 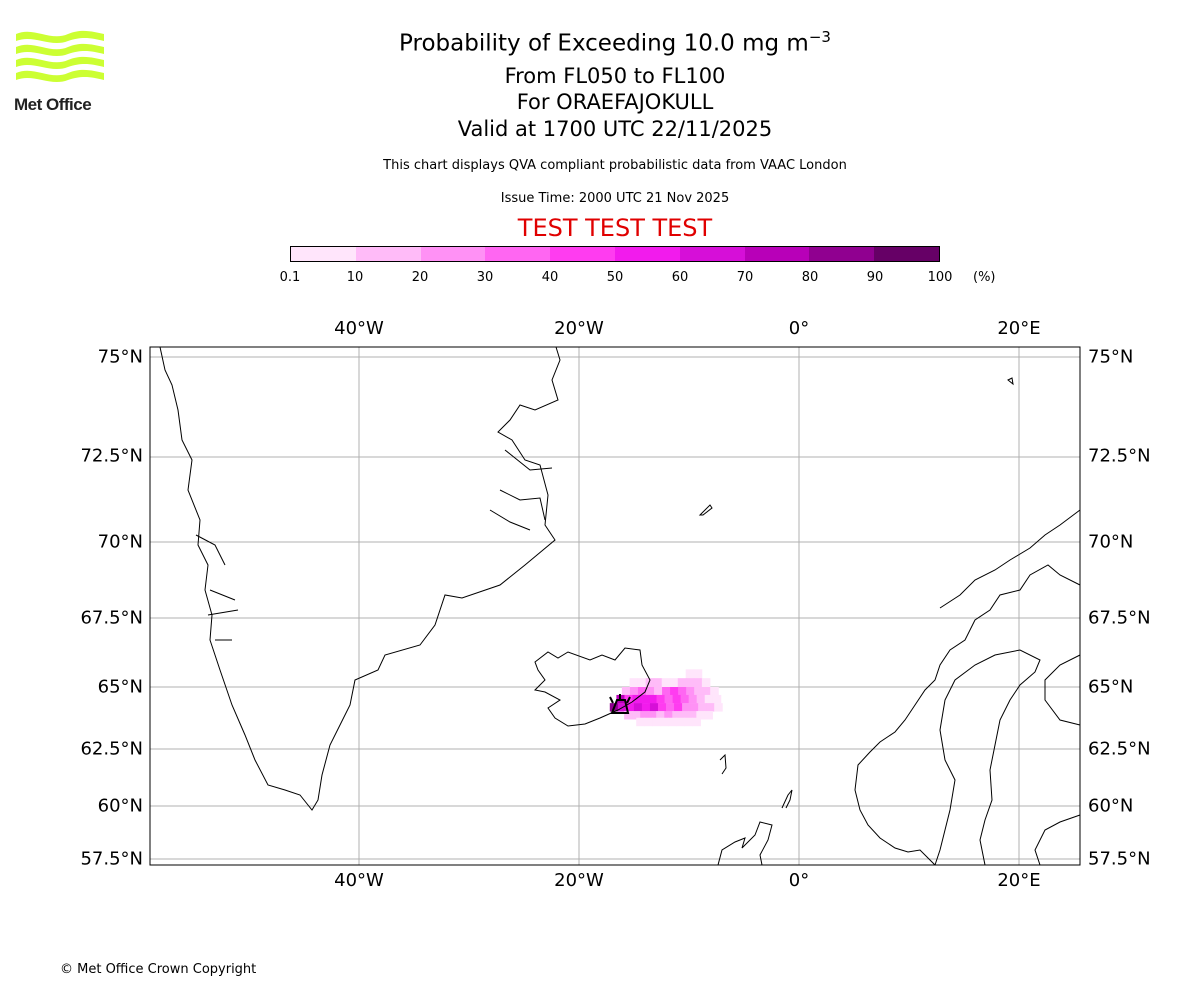 What do you see at coordinates (680, 277) in the screenshot?
I see `colorbar-tick-label: 60` at bounding box center [680, 277].